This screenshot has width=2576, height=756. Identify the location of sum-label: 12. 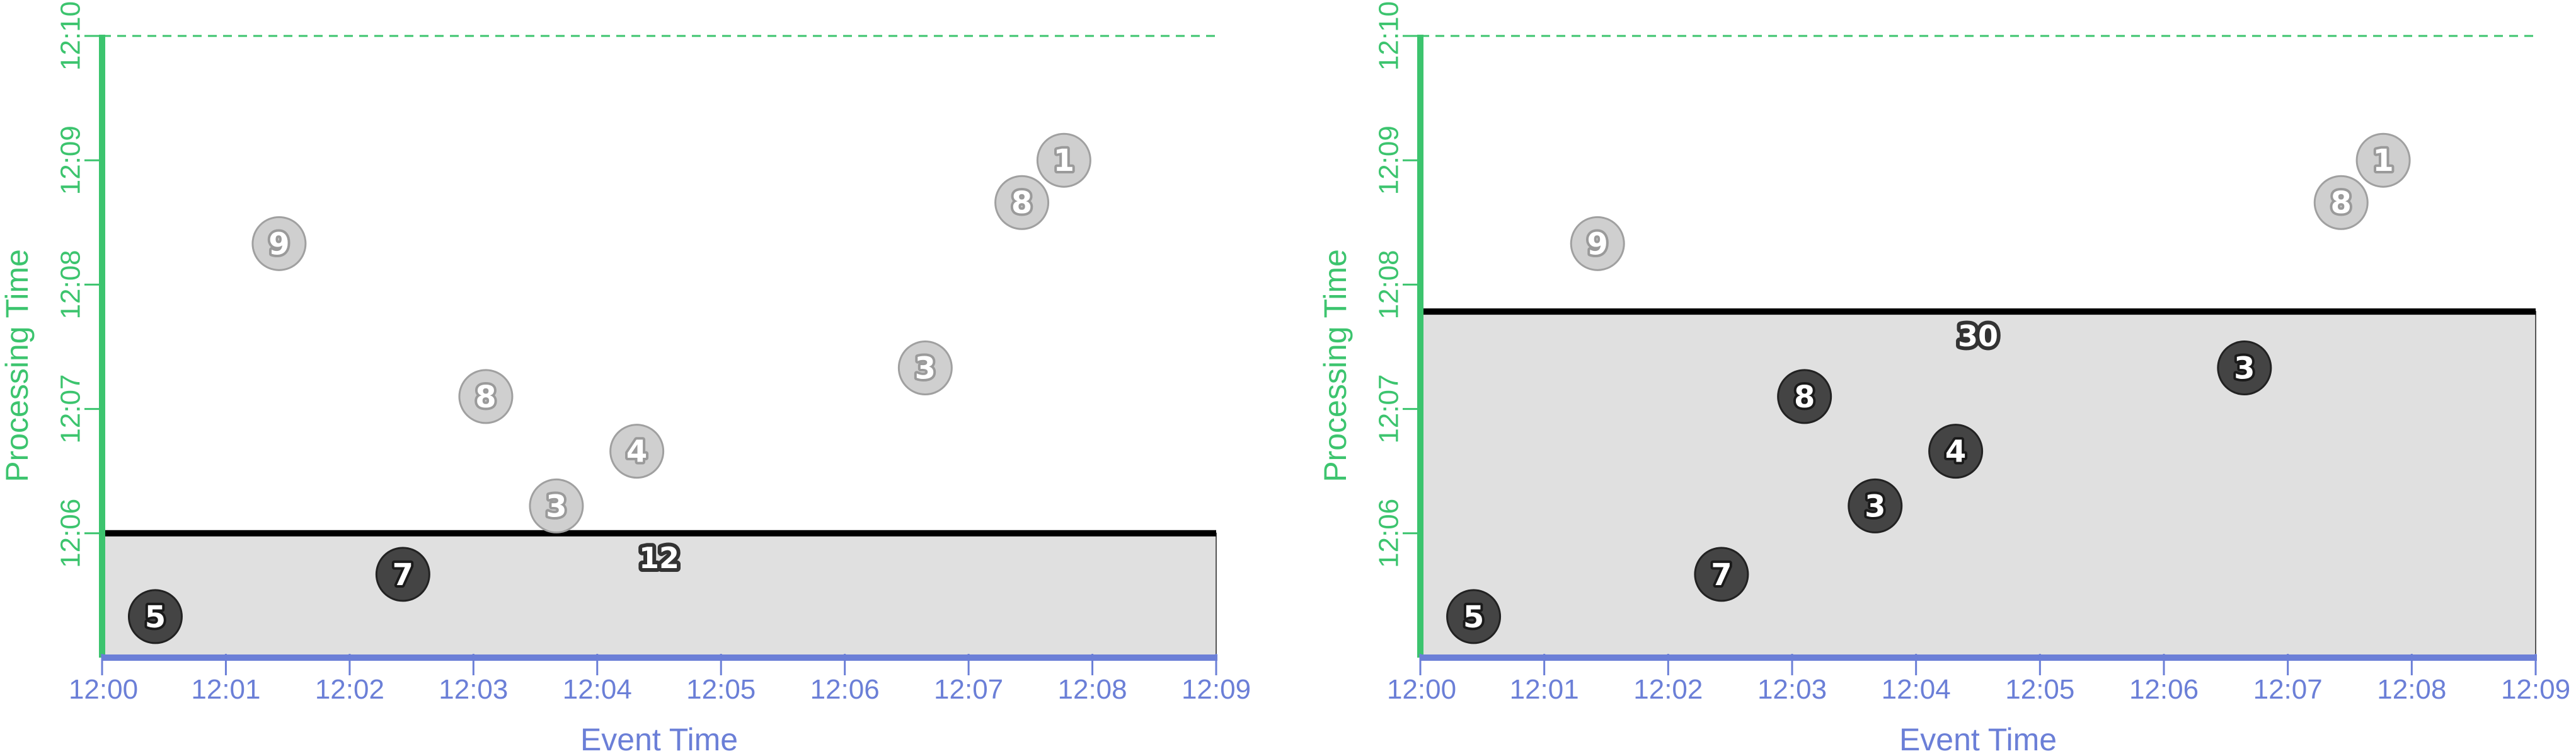
(659, 558).